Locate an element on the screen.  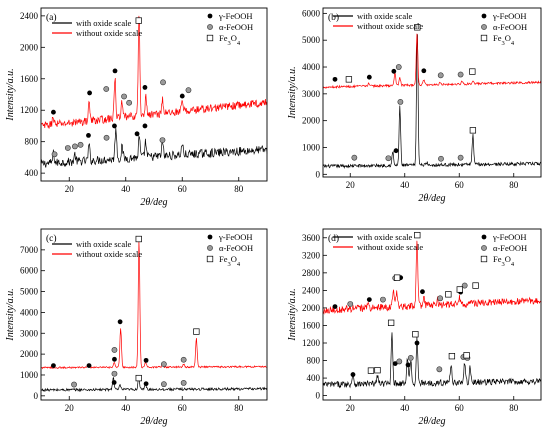
y-tick-label: 1600 is located at coordinates (29, 79).